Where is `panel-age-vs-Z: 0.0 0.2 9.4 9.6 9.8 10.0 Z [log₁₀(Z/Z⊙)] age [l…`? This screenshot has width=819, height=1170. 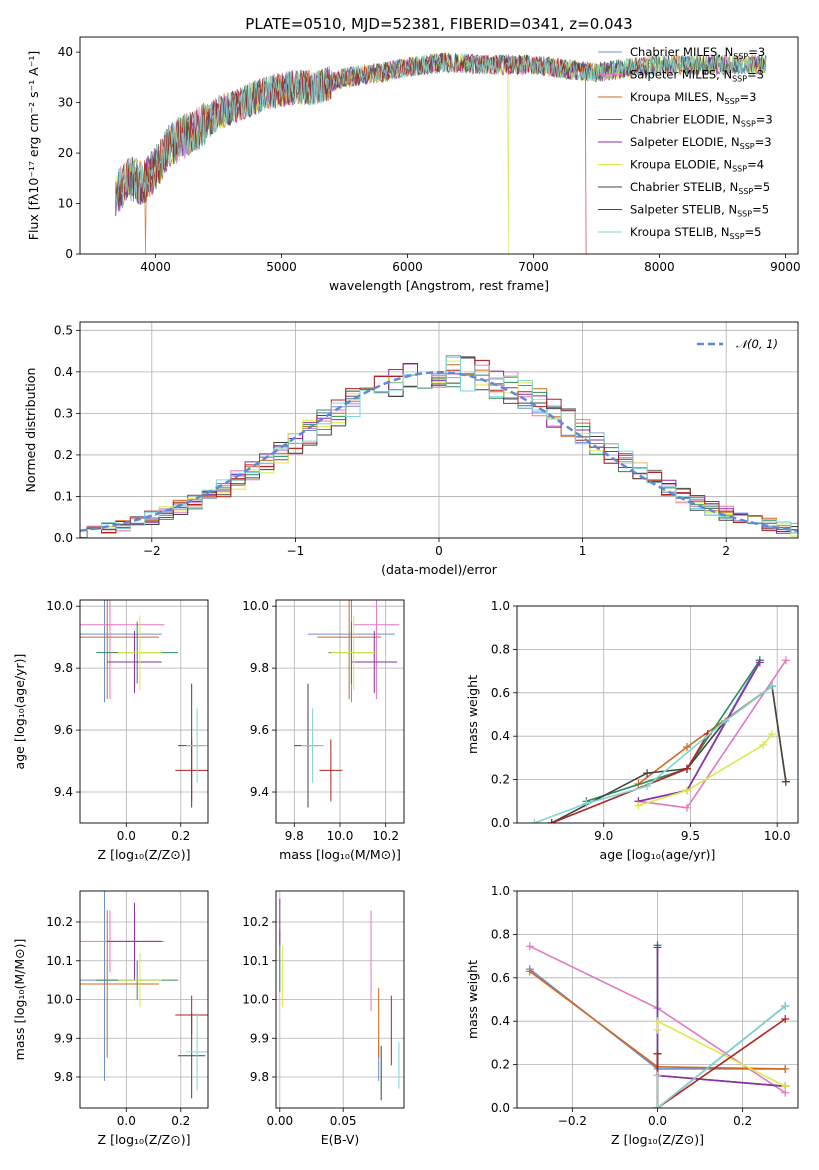
panel-age-vs-Z: 0.0 0.2 9.4 9.6 9.8 10.0 Z [log₁₀(Z/Z⊙)] age [l… is located at coordinates (110, 730).